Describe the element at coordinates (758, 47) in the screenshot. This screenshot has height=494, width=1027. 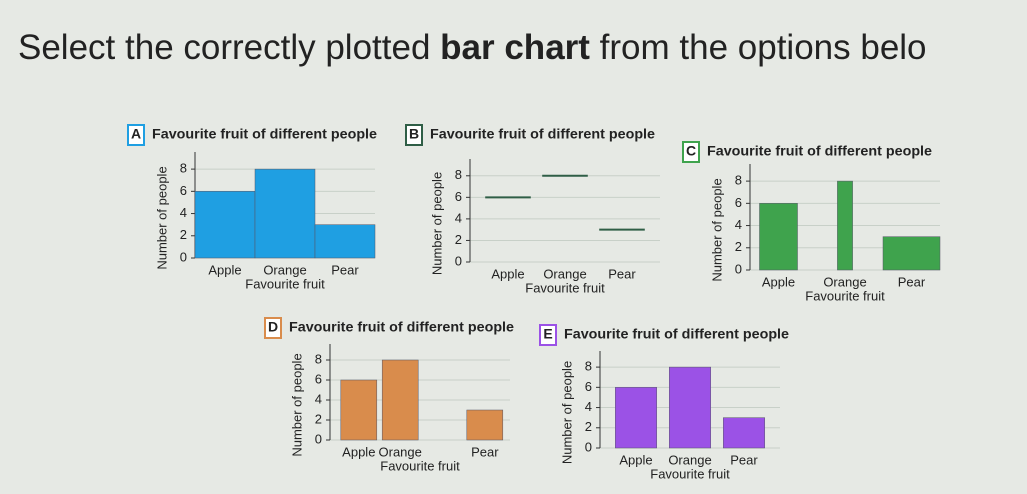
I see `question-text: from the options belo` at that location.